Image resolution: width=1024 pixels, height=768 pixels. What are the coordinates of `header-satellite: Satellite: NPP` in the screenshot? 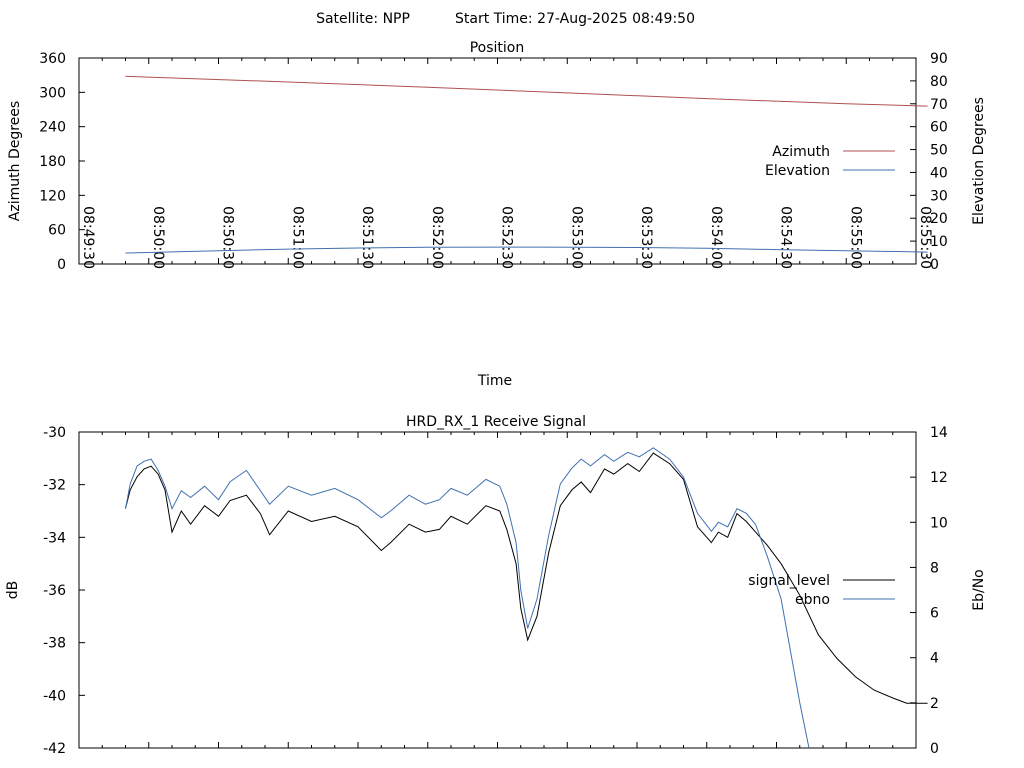 It's located at (363, 19).